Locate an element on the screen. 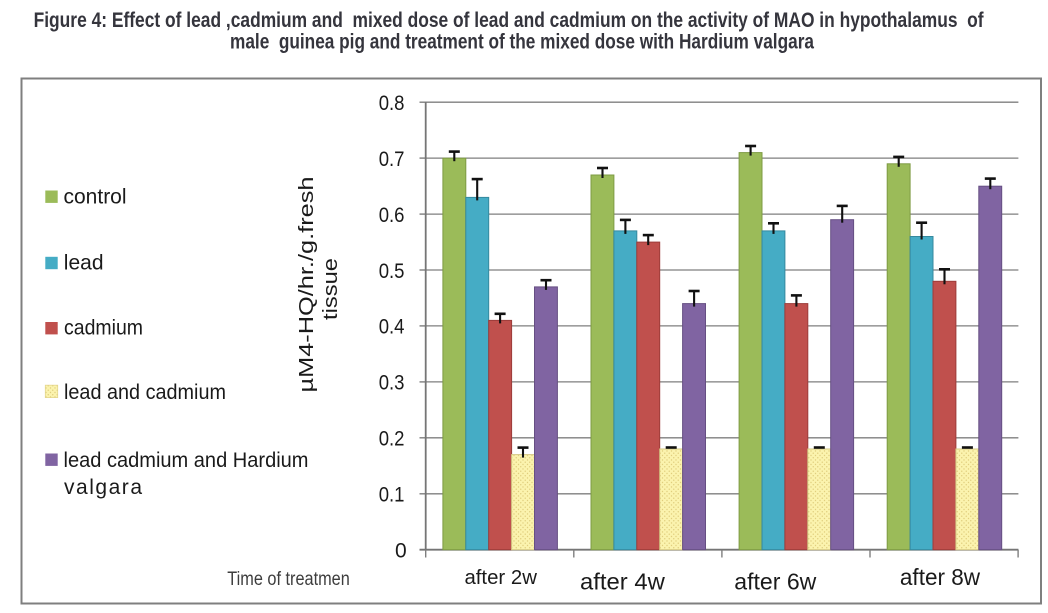 The image size is (1048, 613). svg-text: control is located at coordinates (95, 197).